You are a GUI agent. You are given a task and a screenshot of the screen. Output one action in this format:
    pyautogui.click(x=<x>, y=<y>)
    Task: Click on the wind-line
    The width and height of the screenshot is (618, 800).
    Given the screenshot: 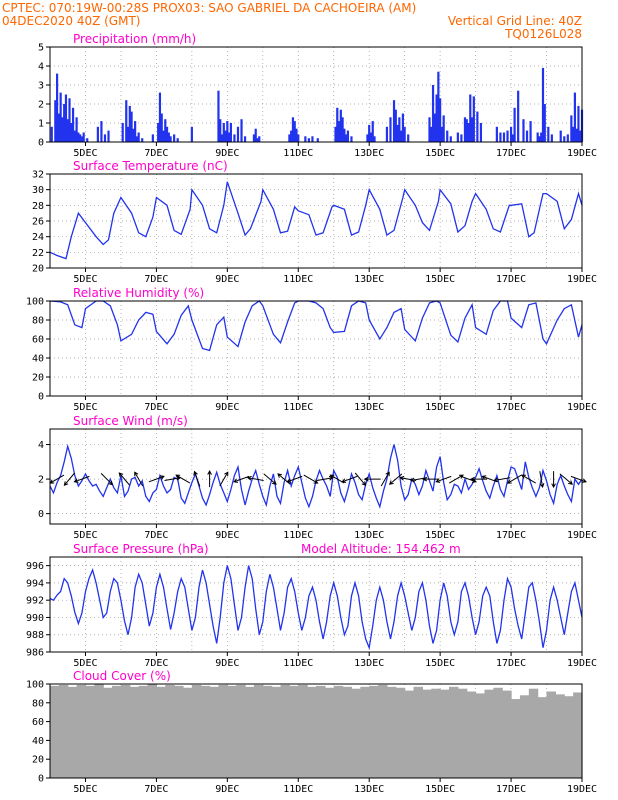 What is the action you would take?
    pyautogui.click(x=316, y=476)
    